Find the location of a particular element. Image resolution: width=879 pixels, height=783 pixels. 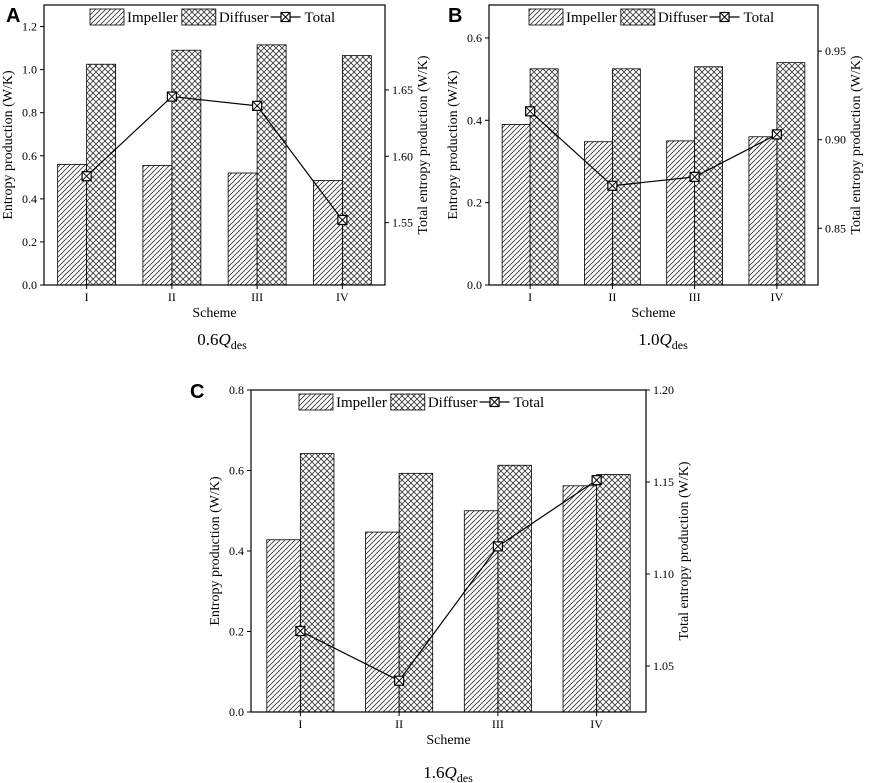

panel-caption: 1.6Qdes is located at coordinates (448, 773).